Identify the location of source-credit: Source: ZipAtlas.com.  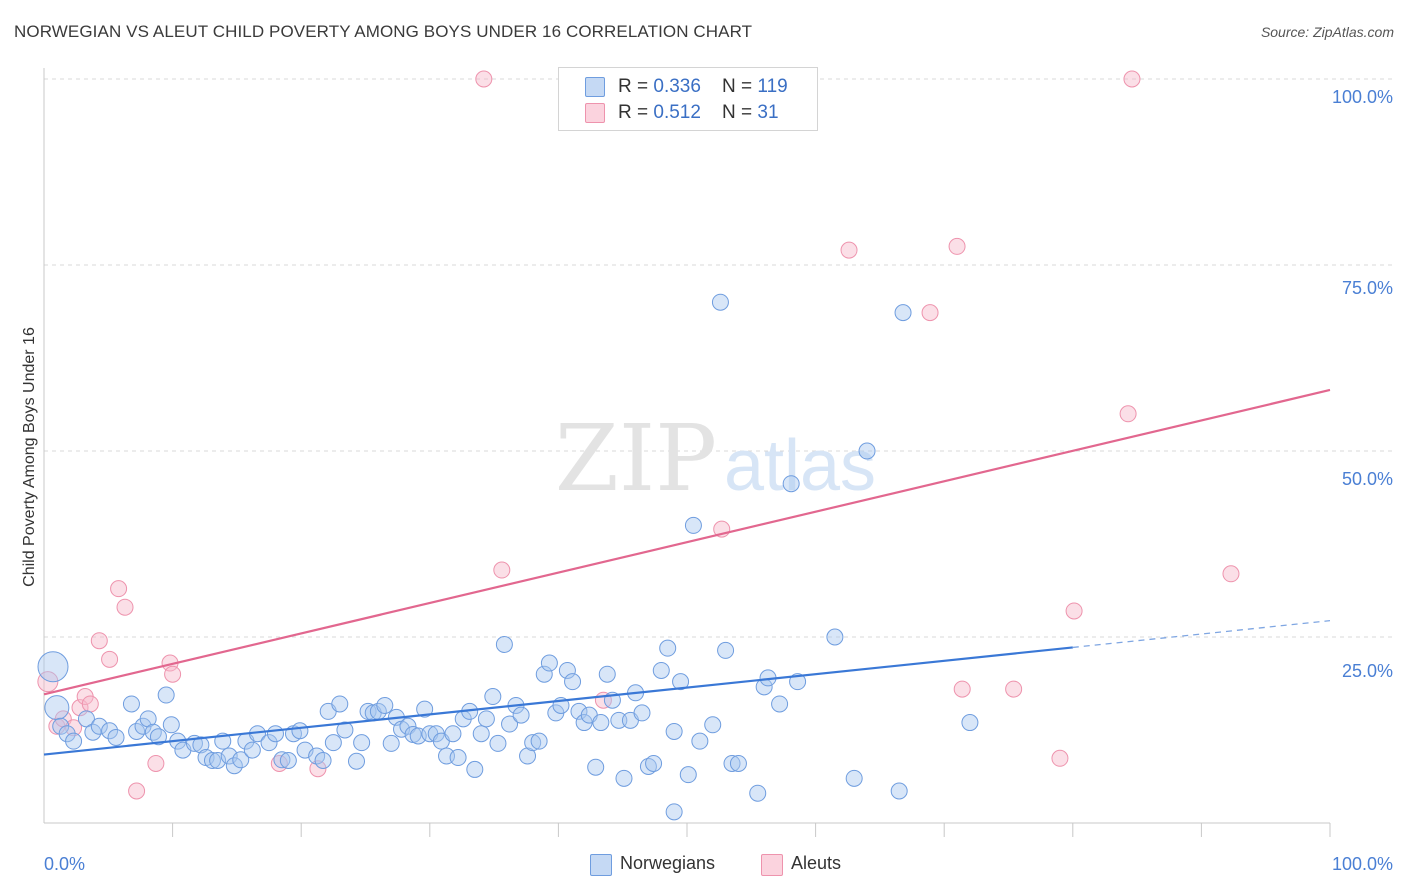
(1327, 32).